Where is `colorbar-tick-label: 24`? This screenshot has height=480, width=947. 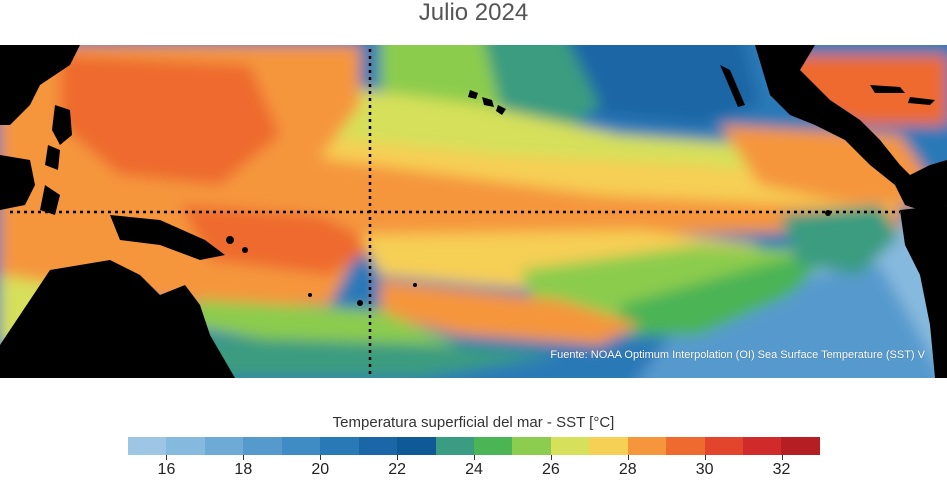 colorbar-tick-label: 24 is located at coordinates (474, 469).